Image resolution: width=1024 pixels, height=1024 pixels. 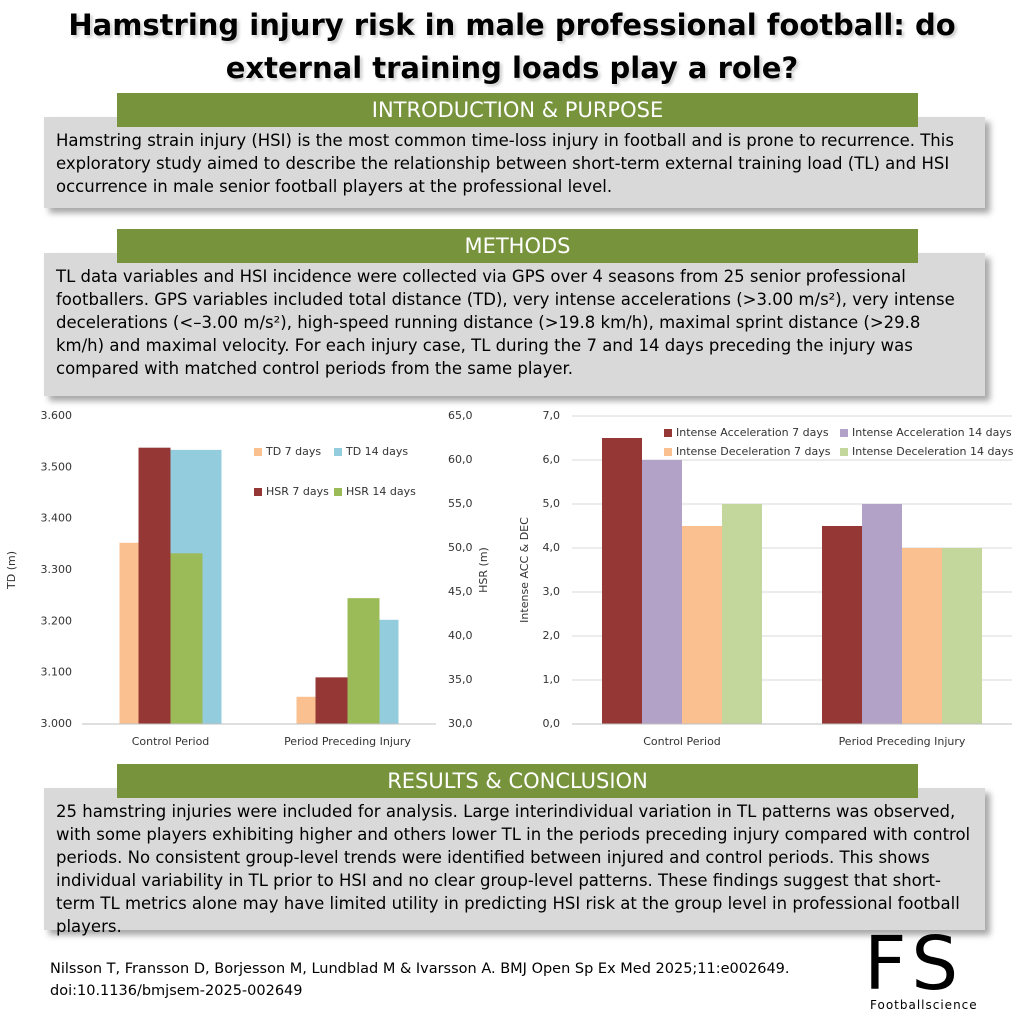 What do you see at coordinates (176, 991) in the screenshot?
I see `citation: doi:10.1136/bmjsem-2025-002649` at bounding box center [176, 991].